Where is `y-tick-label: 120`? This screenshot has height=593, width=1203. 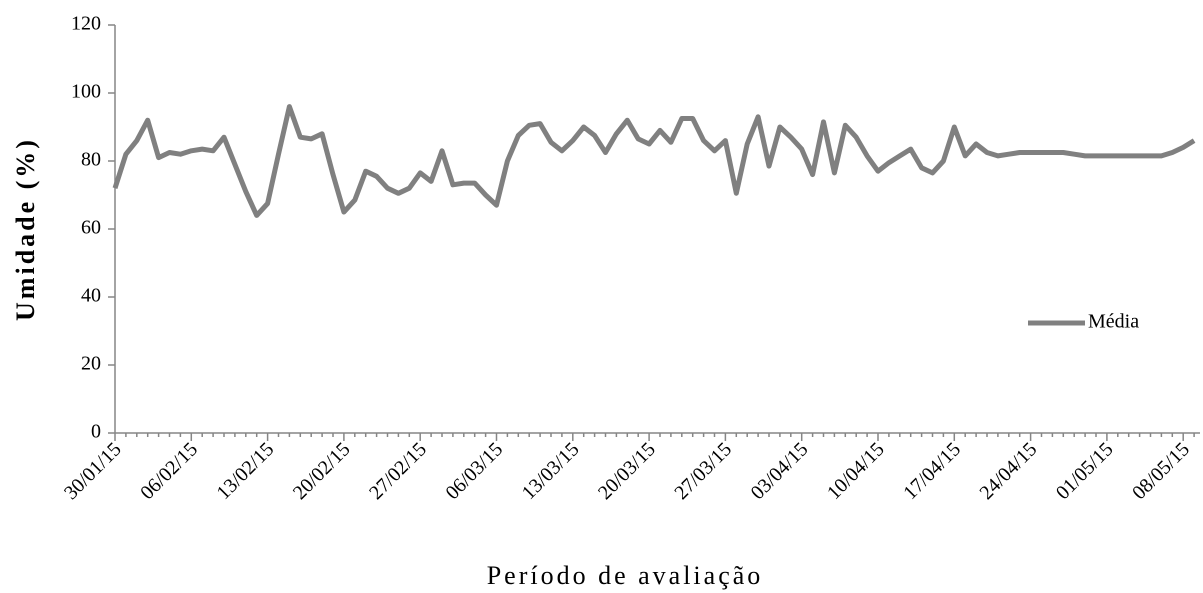
y-tick-label: 120 is located at coordinates (86, 24).